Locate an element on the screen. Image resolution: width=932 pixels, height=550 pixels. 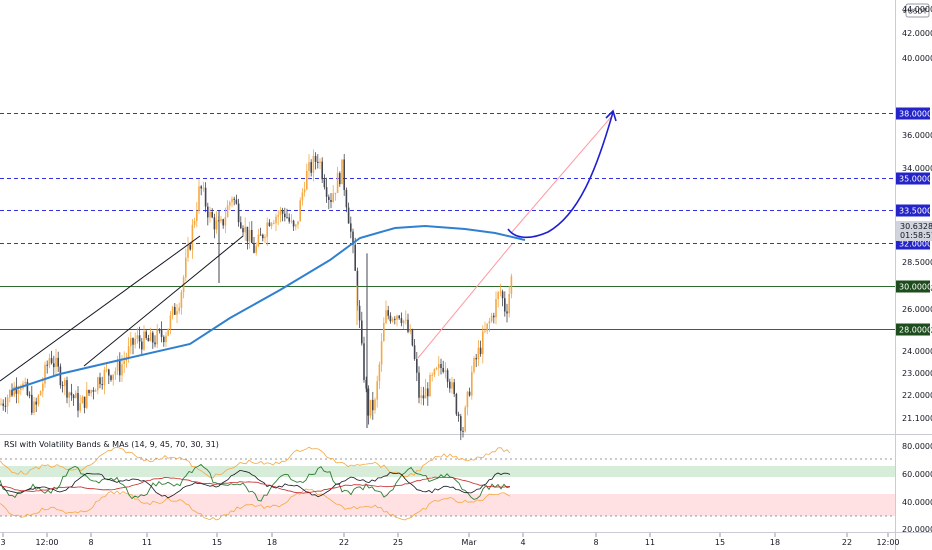
level-price-badge is located at coordinates (913, 329).